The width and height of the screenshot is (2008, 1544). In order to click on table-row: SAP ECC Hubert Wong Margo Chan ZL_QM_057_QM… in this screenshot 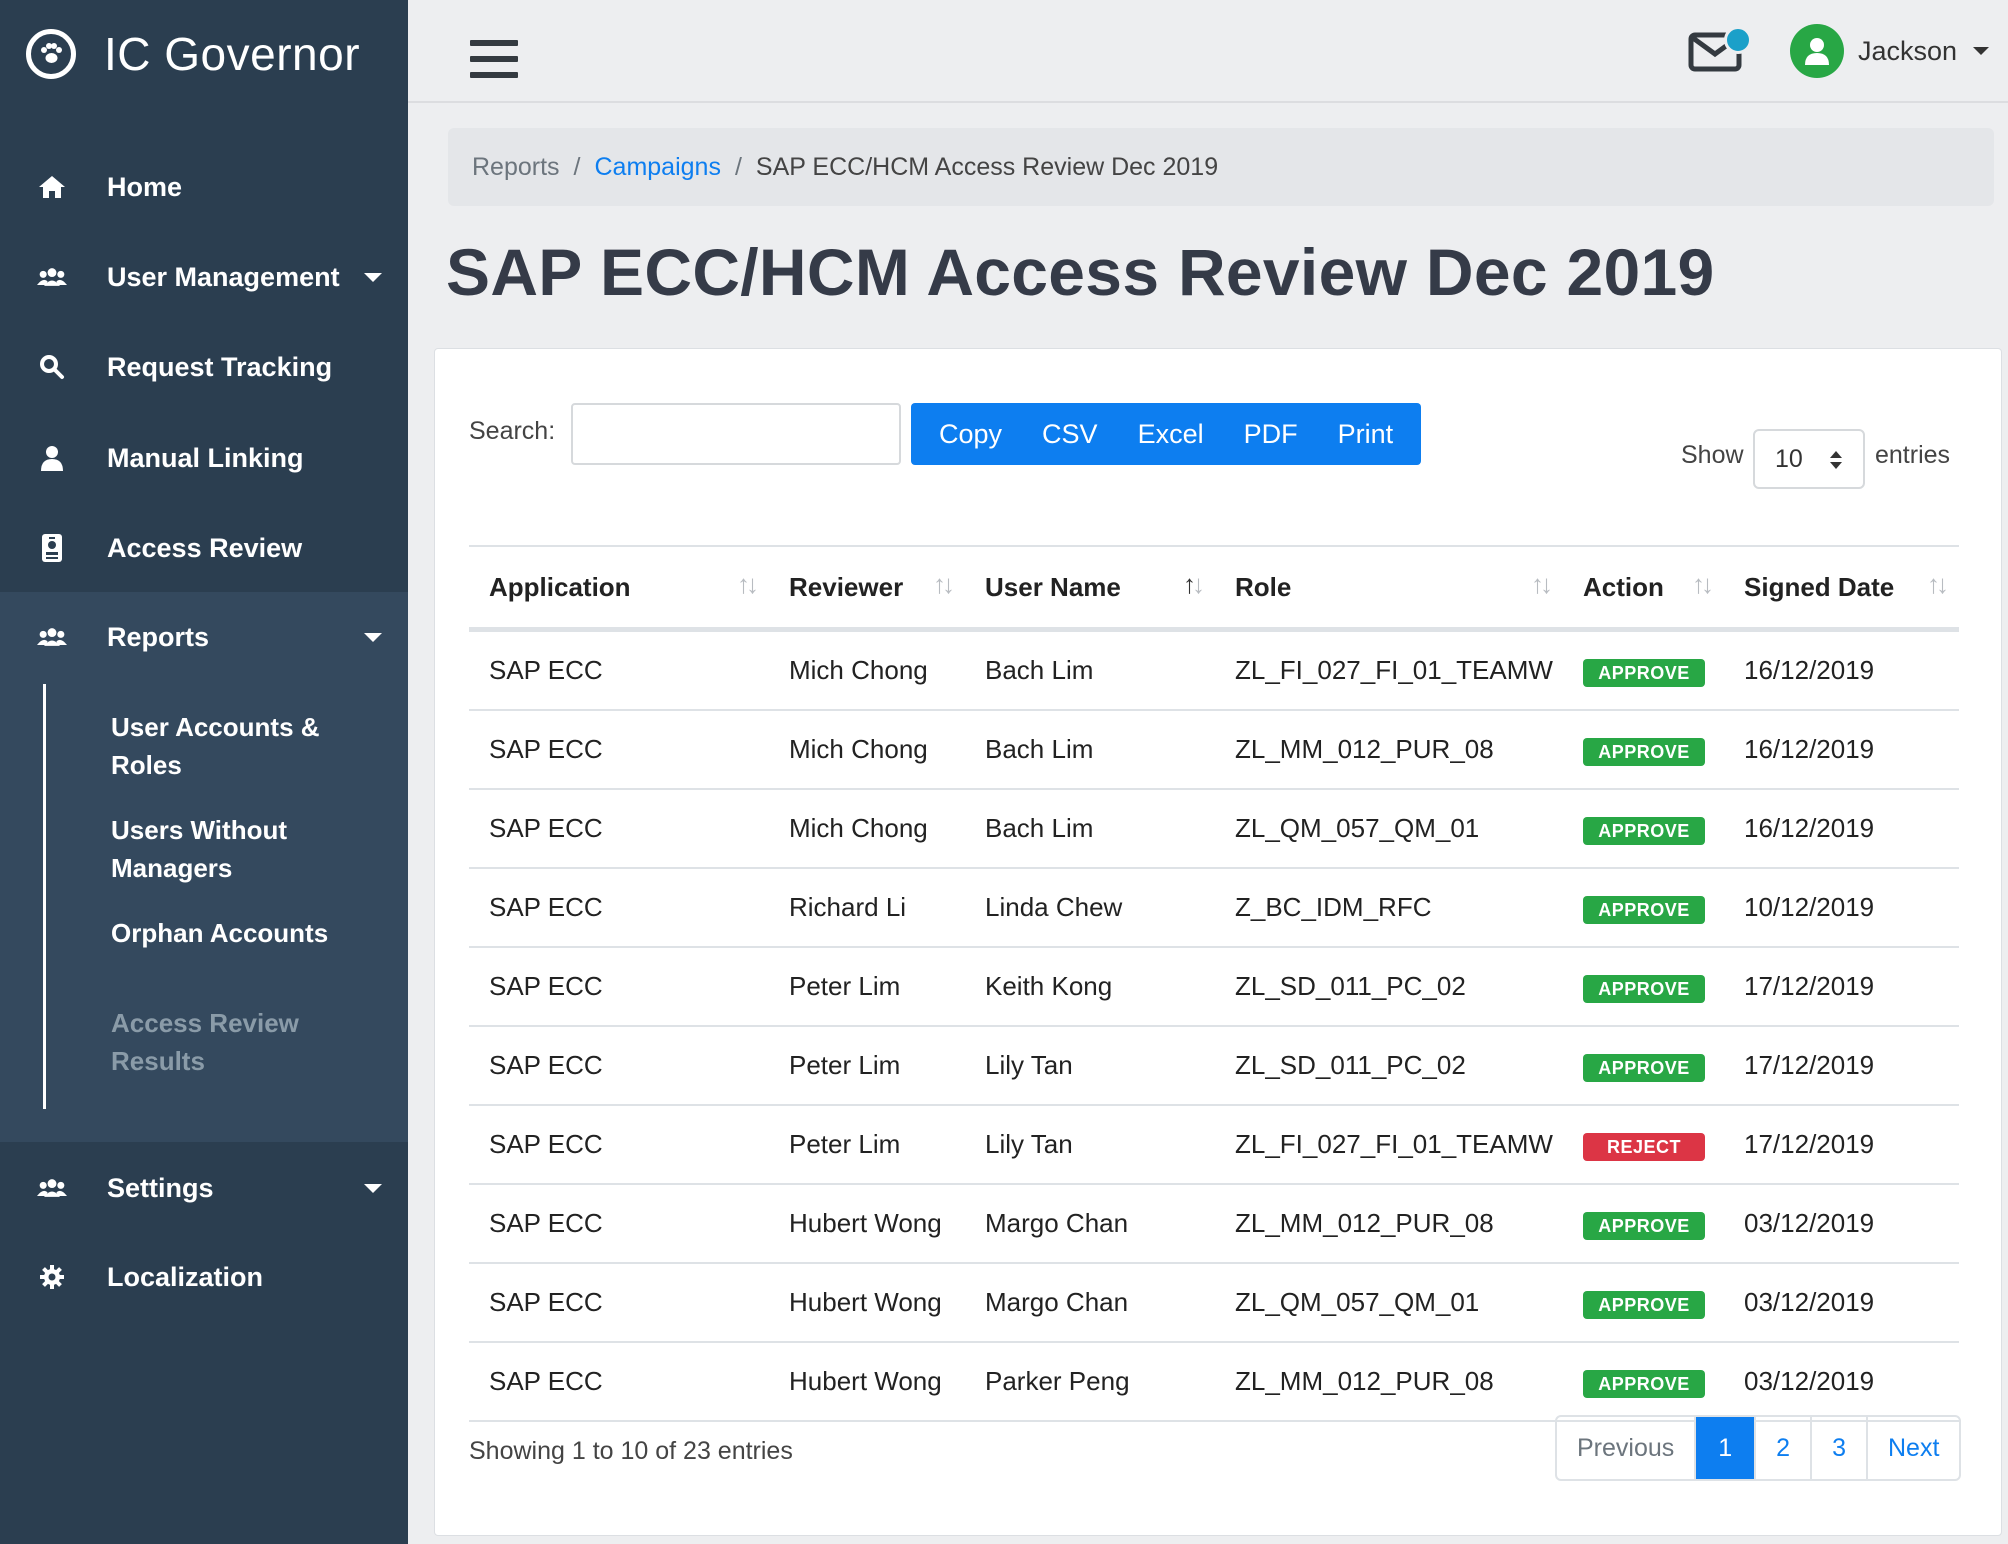, I will do `click(1214, 1303)`.